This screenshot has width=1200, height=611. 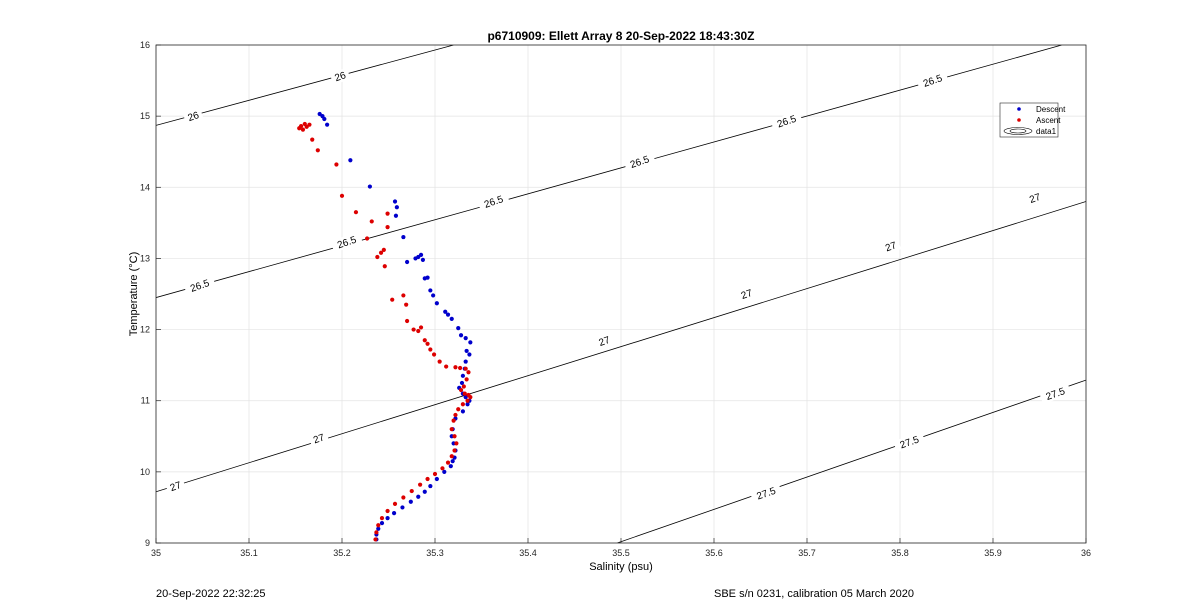 I want to click on x-tick-label: 35.6, so click(x=714, y=553).